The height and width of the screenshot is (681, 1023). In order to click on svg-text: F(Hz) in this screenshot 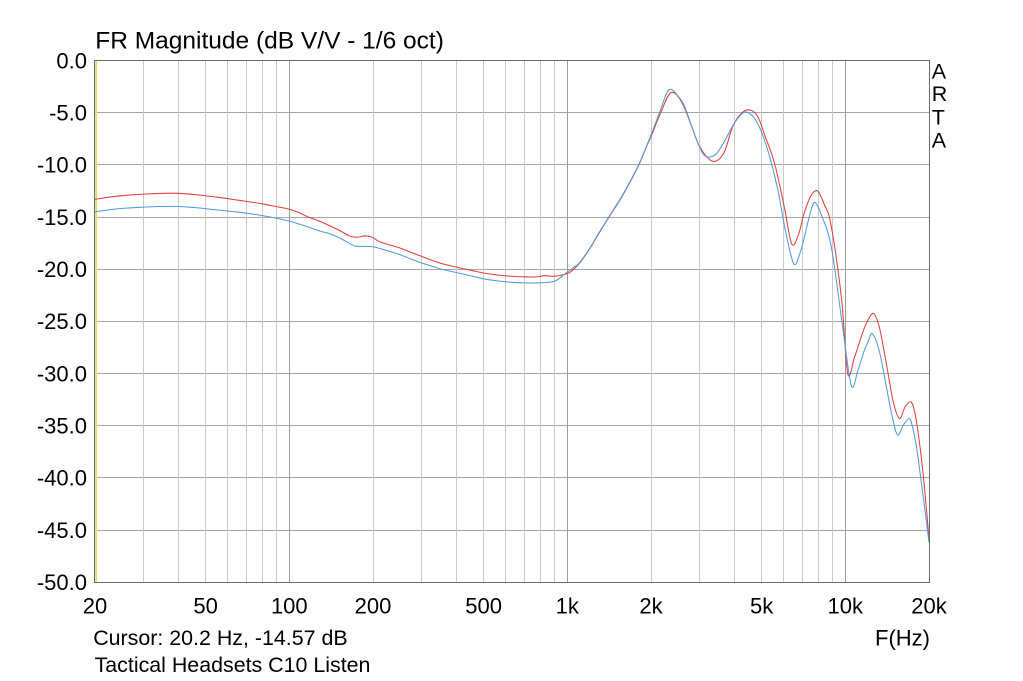, I will do `click(902, 638)`.